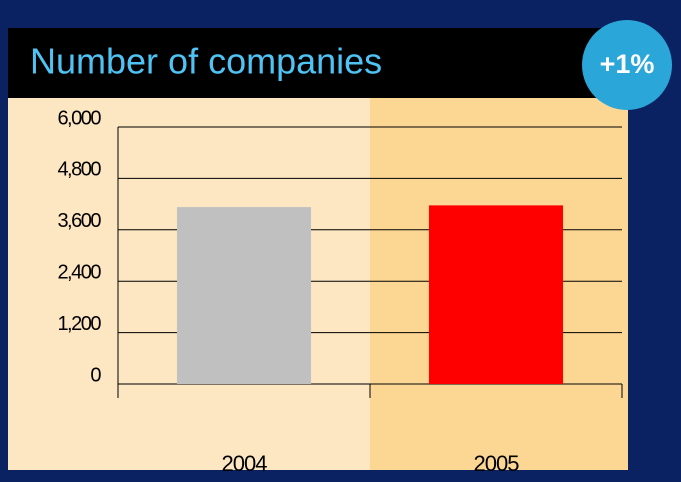  Describe the element at coordinates (79, 221) in the screenshot. I see `y-tick-label: 3,600` at that location.